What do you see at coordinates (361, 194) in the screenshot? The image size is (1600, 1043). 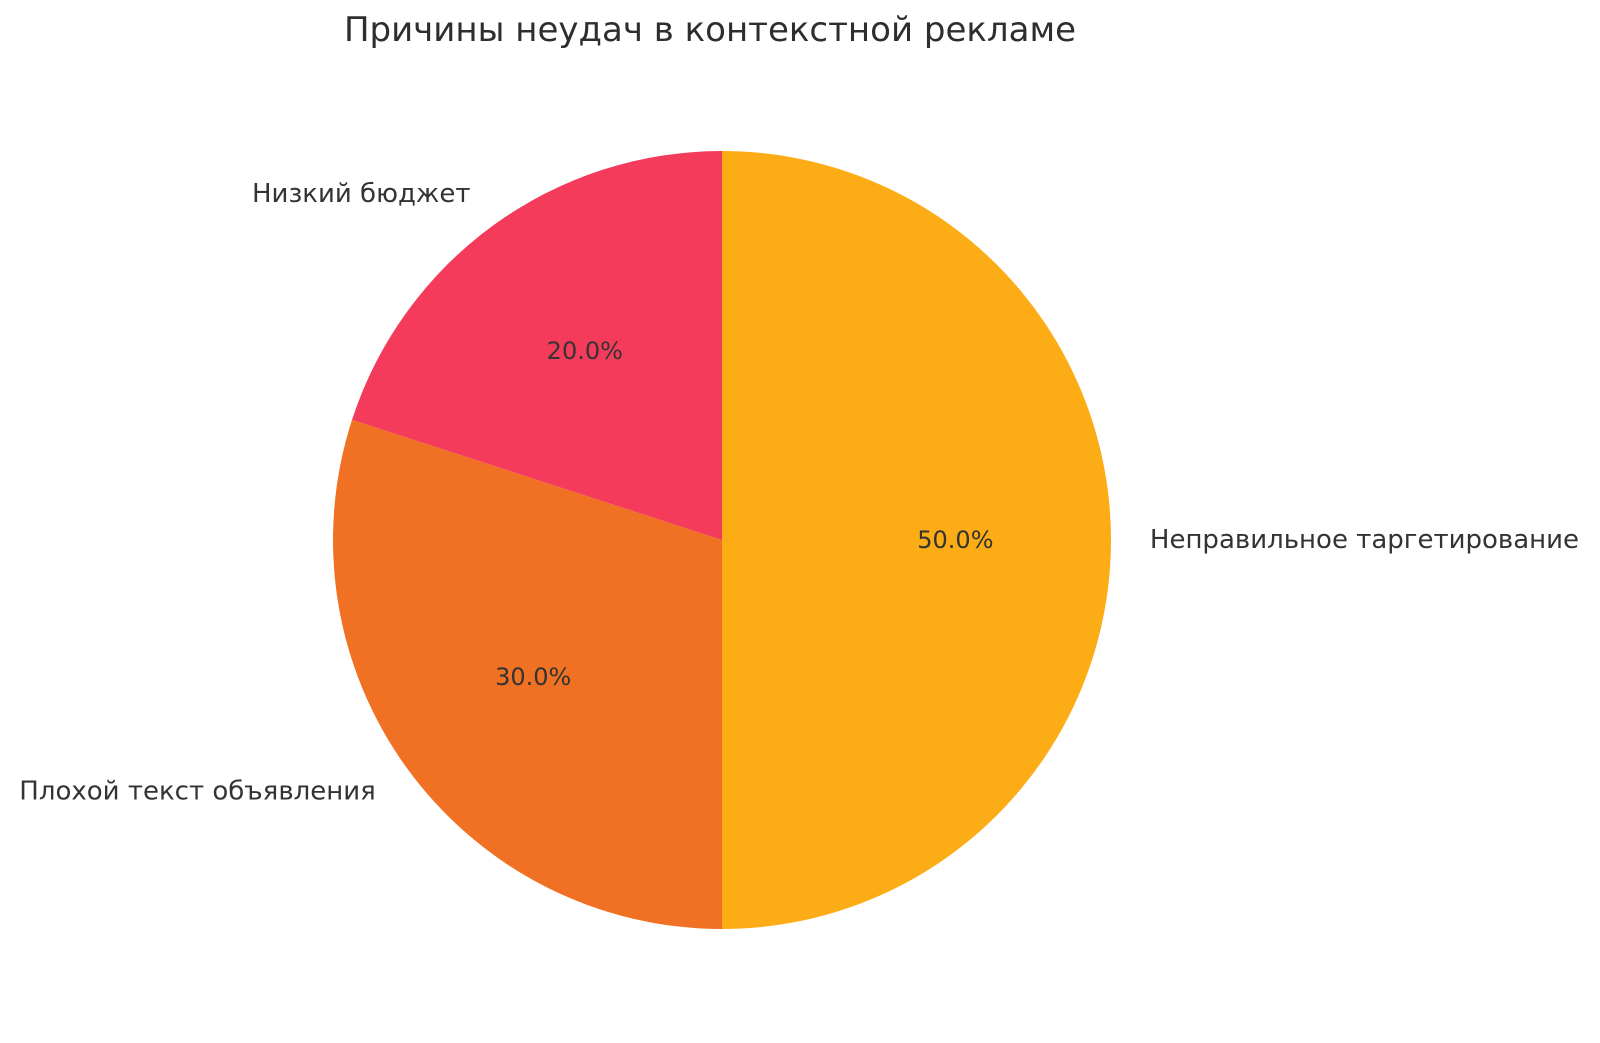 I see `slice-label-3: Низкий бюджет` at bounding box center [361, 194].